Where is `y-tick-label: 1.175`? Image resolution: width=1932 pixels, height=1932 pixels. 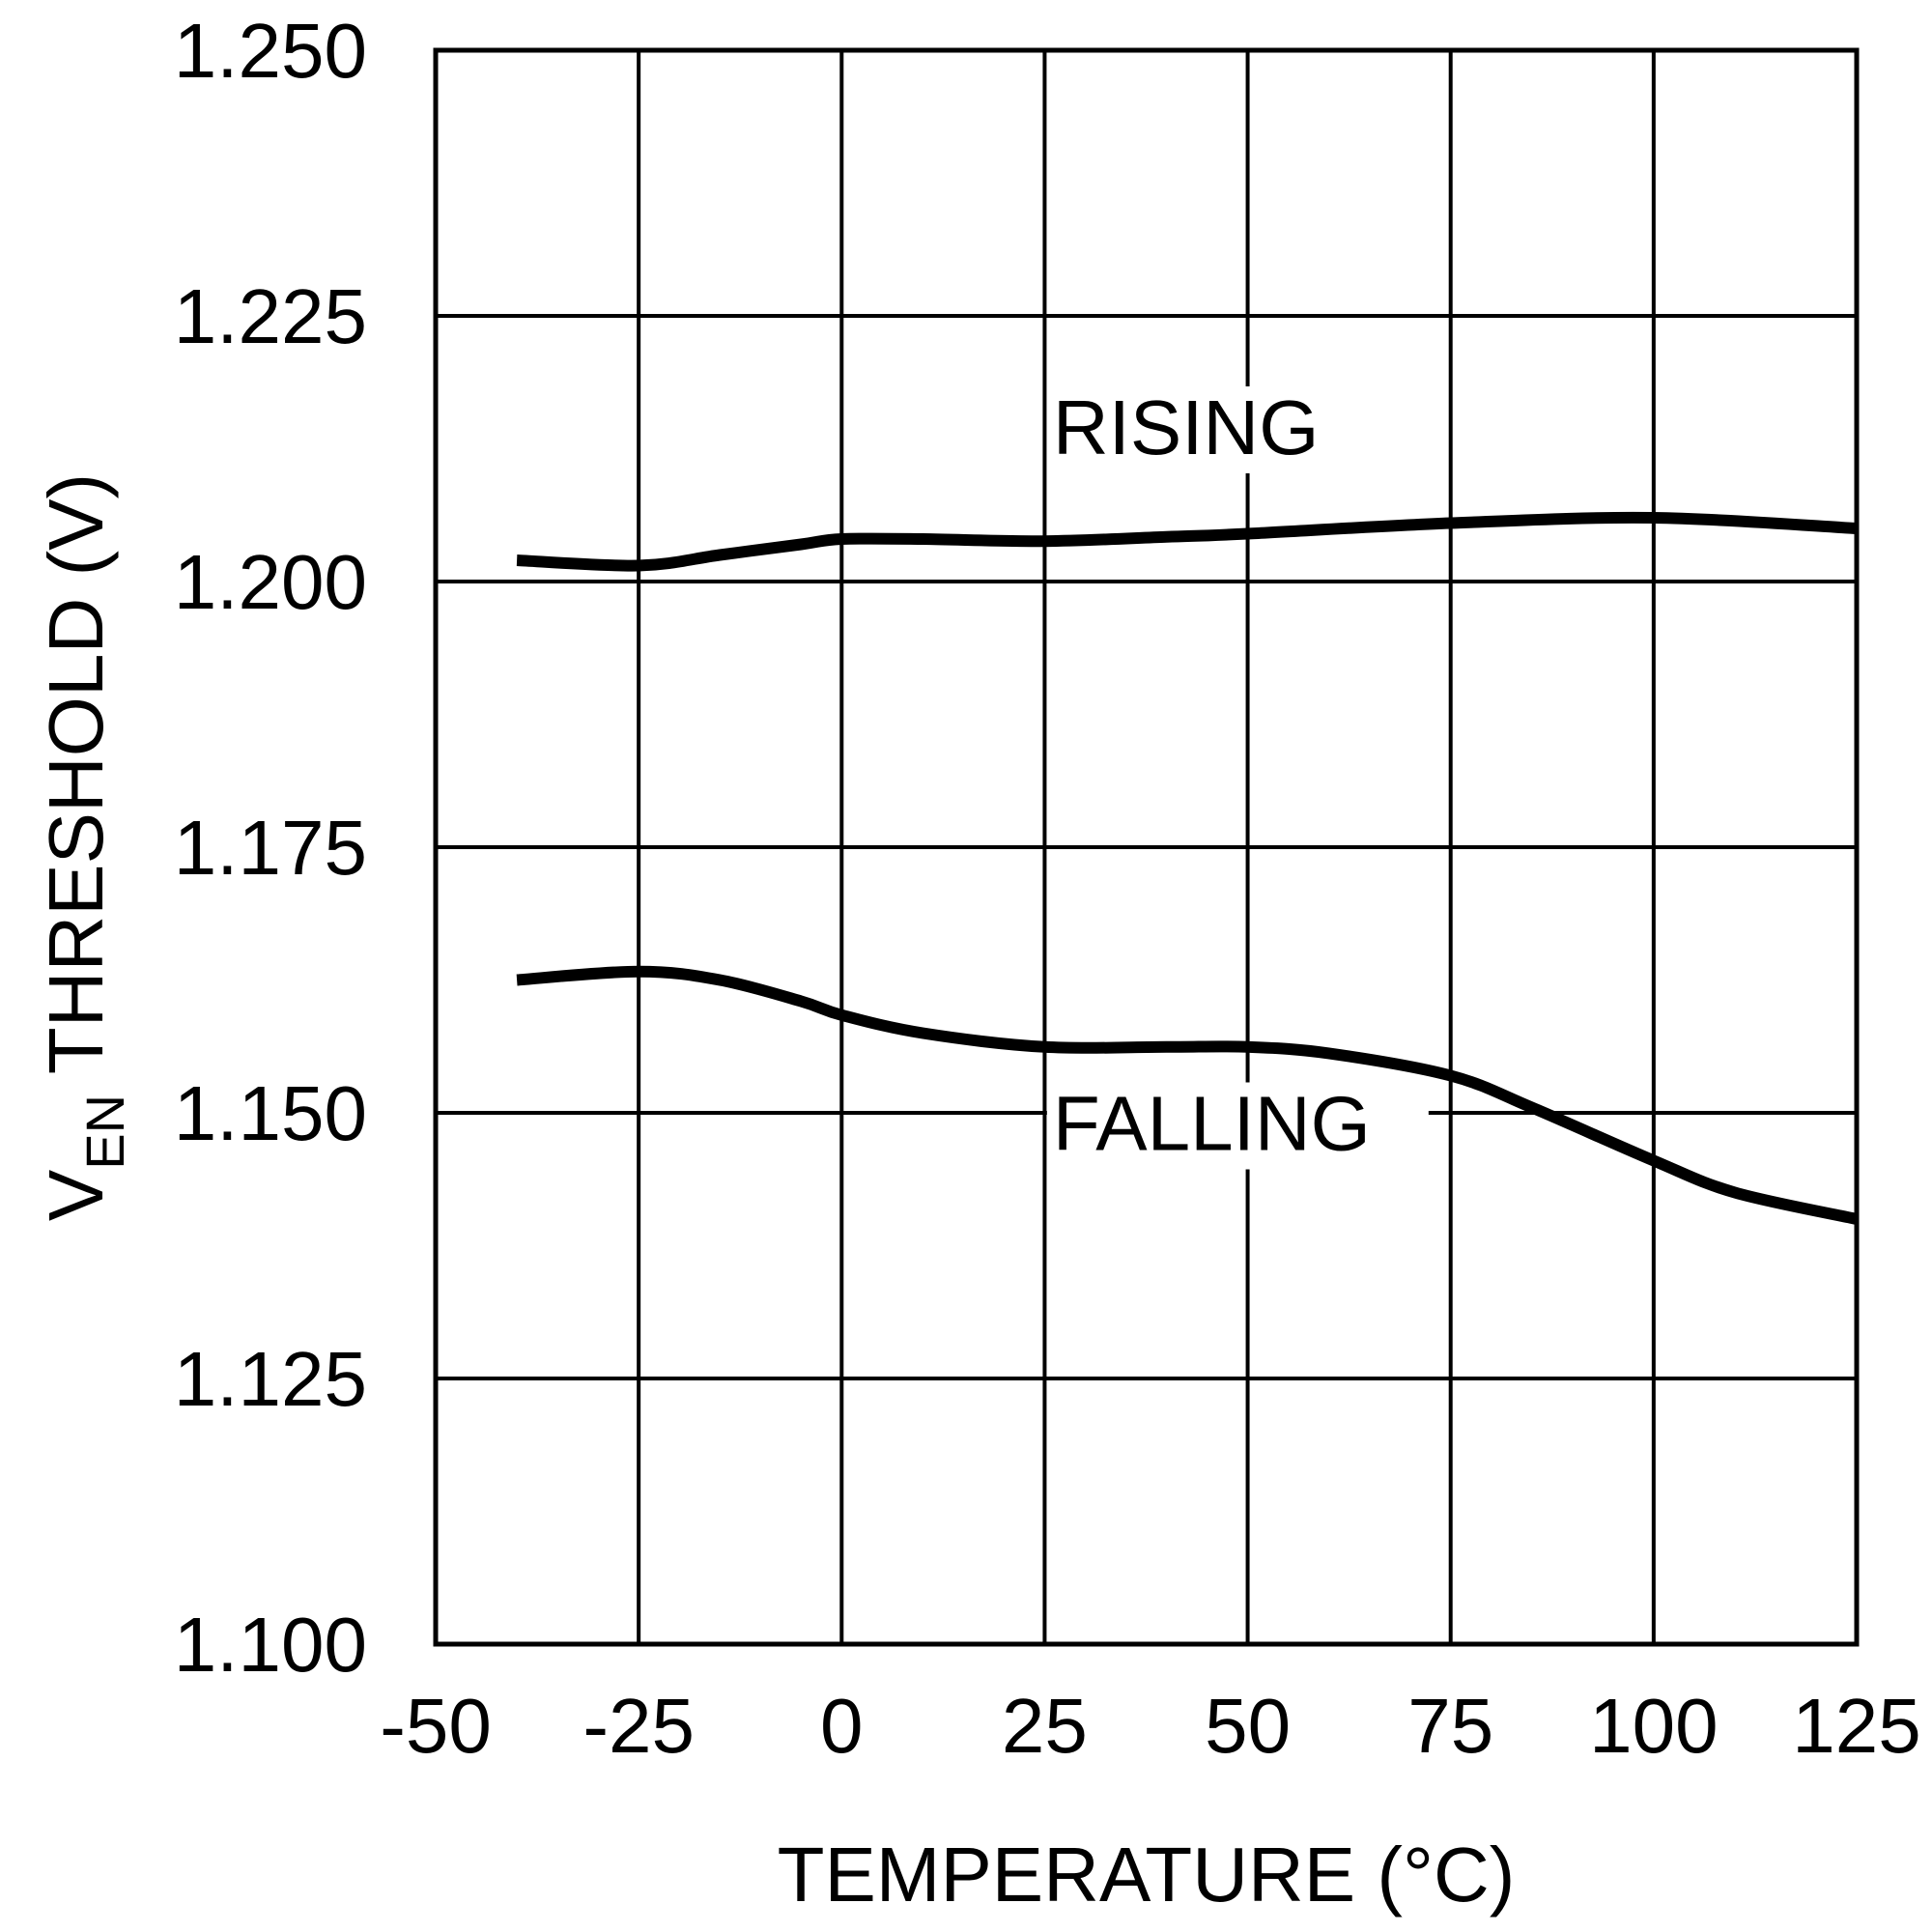
y-tick-label: 1.175 is located at coordinates (270, 848).